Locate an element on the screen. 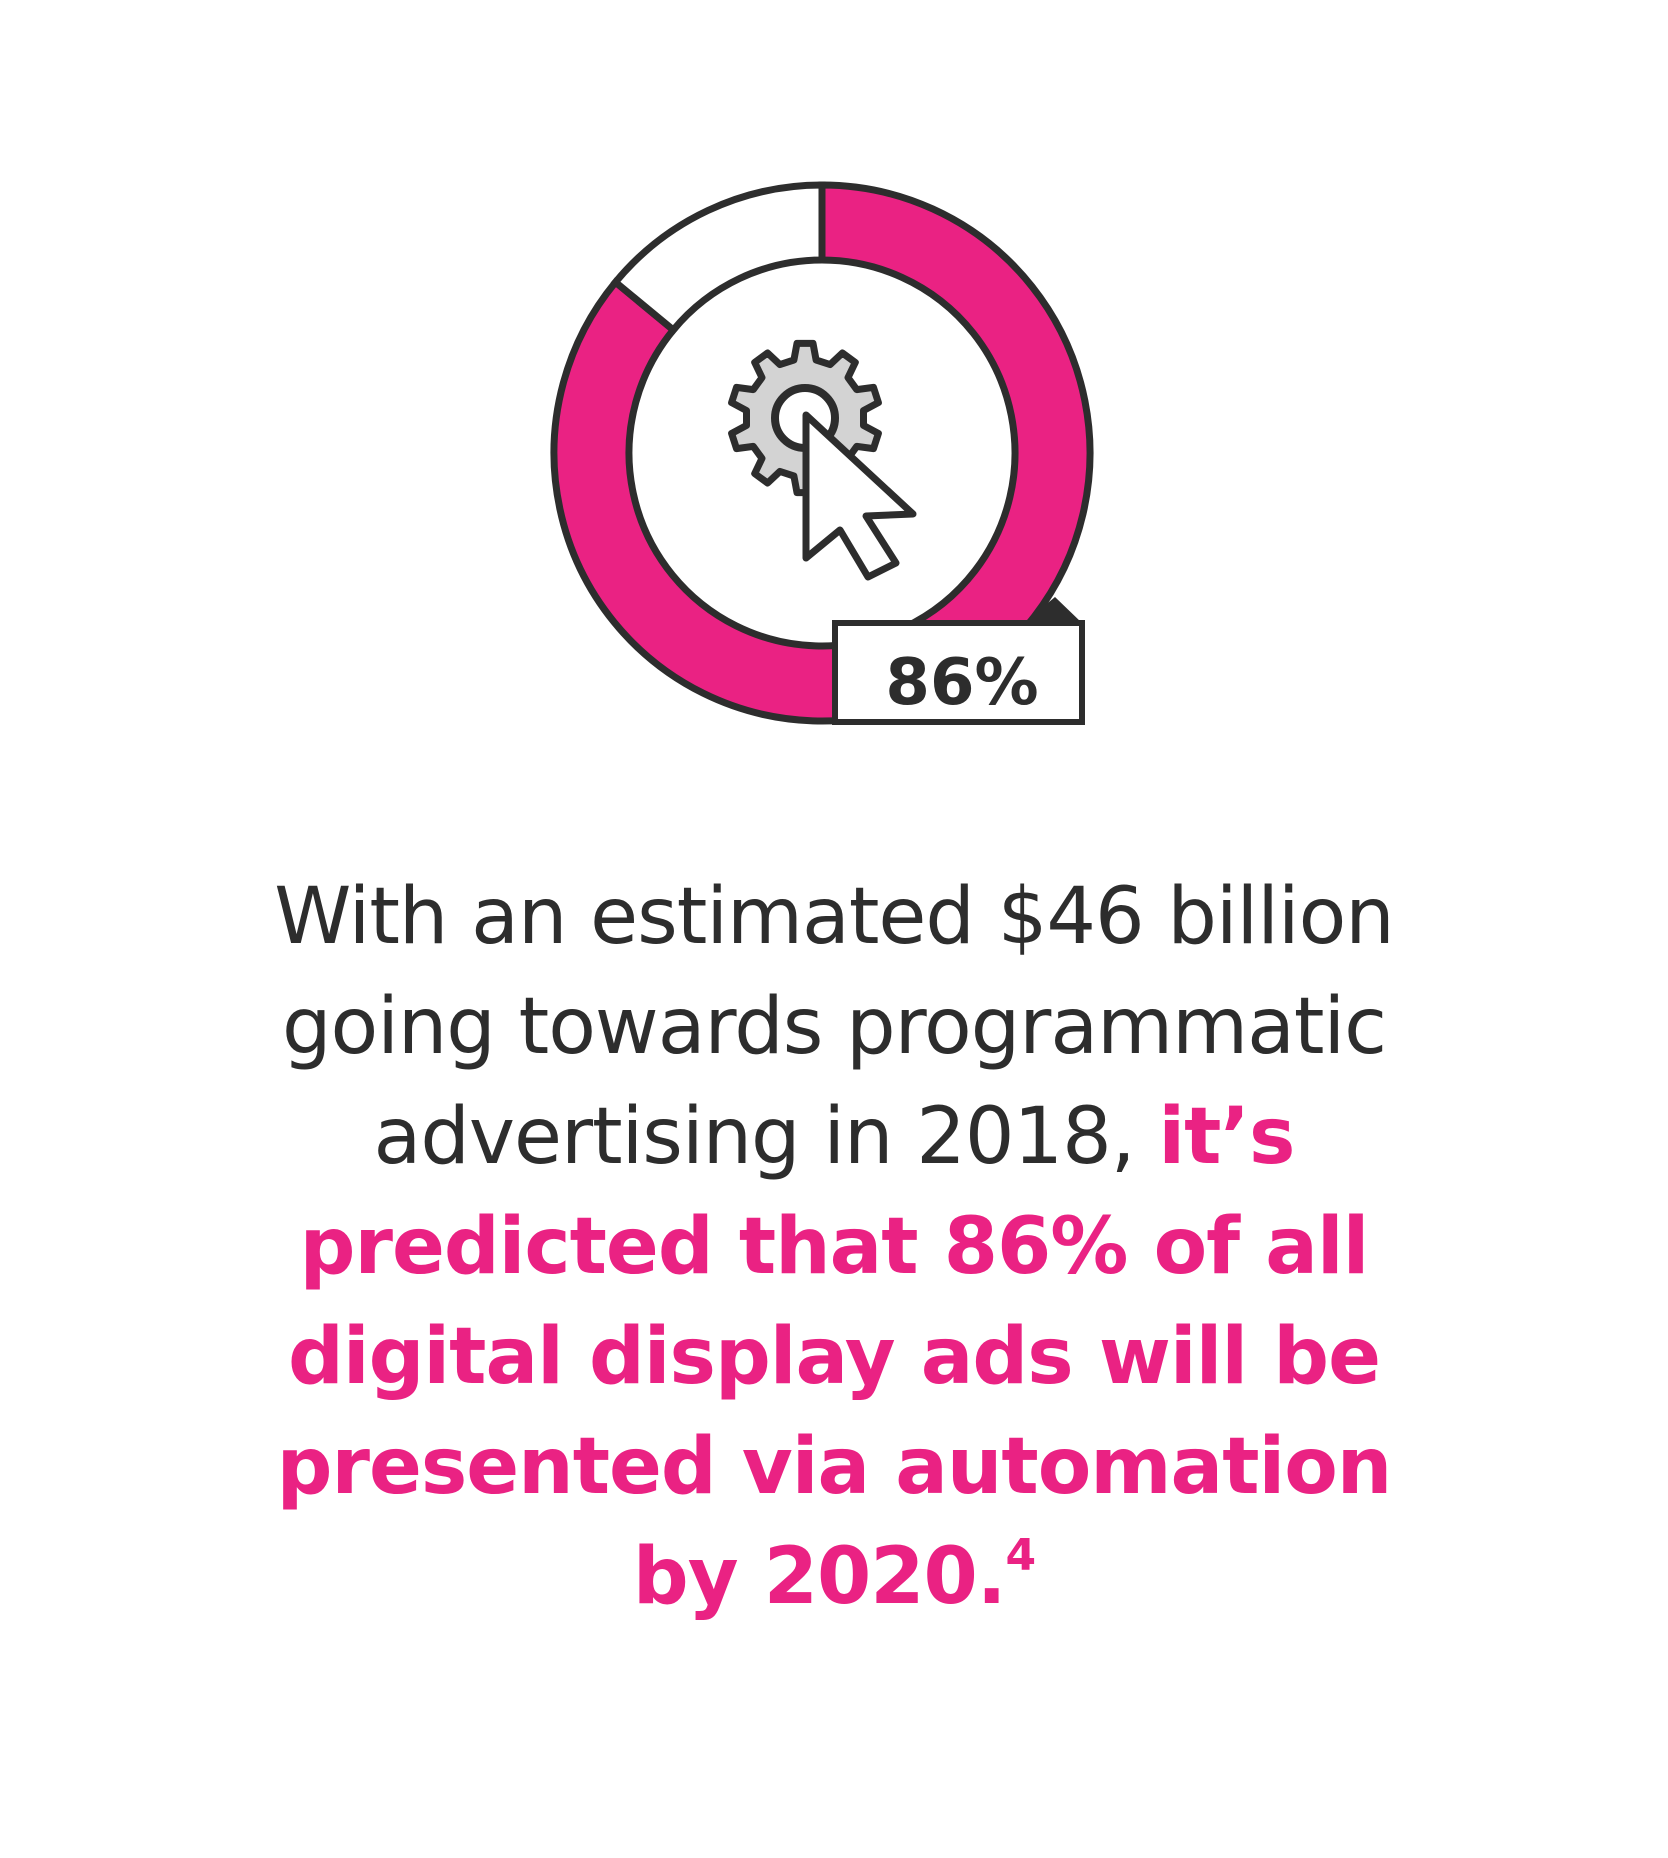 The width and height of the screenshot is (1668, 1858). callout-pointer is located at coordinates (1053, 610).